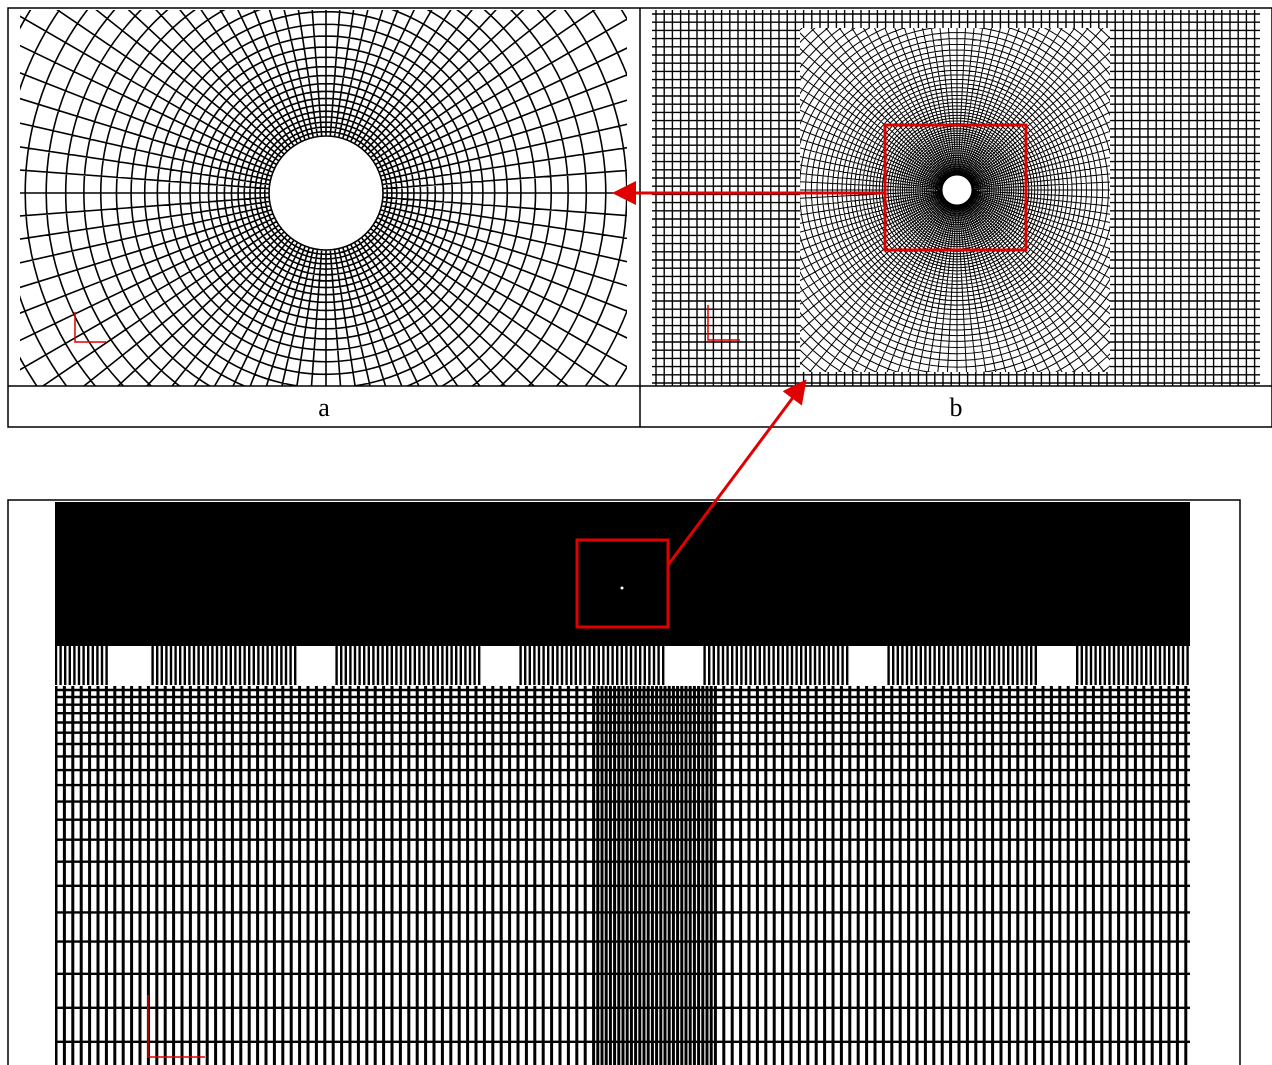 This screenshot has width=1272, height=1065. I want to click on polar-mesh, so click(955, 200).